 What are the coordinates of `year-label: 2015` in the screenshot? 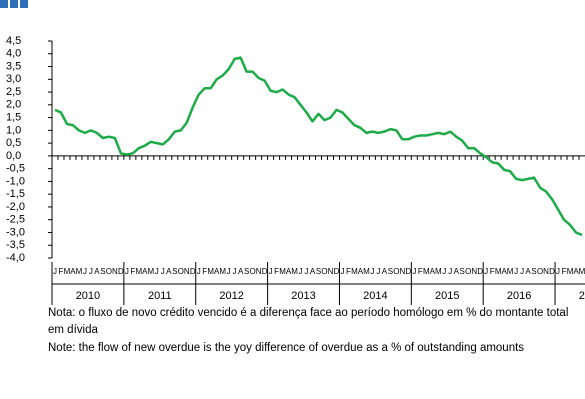 It's located at (447, 296).